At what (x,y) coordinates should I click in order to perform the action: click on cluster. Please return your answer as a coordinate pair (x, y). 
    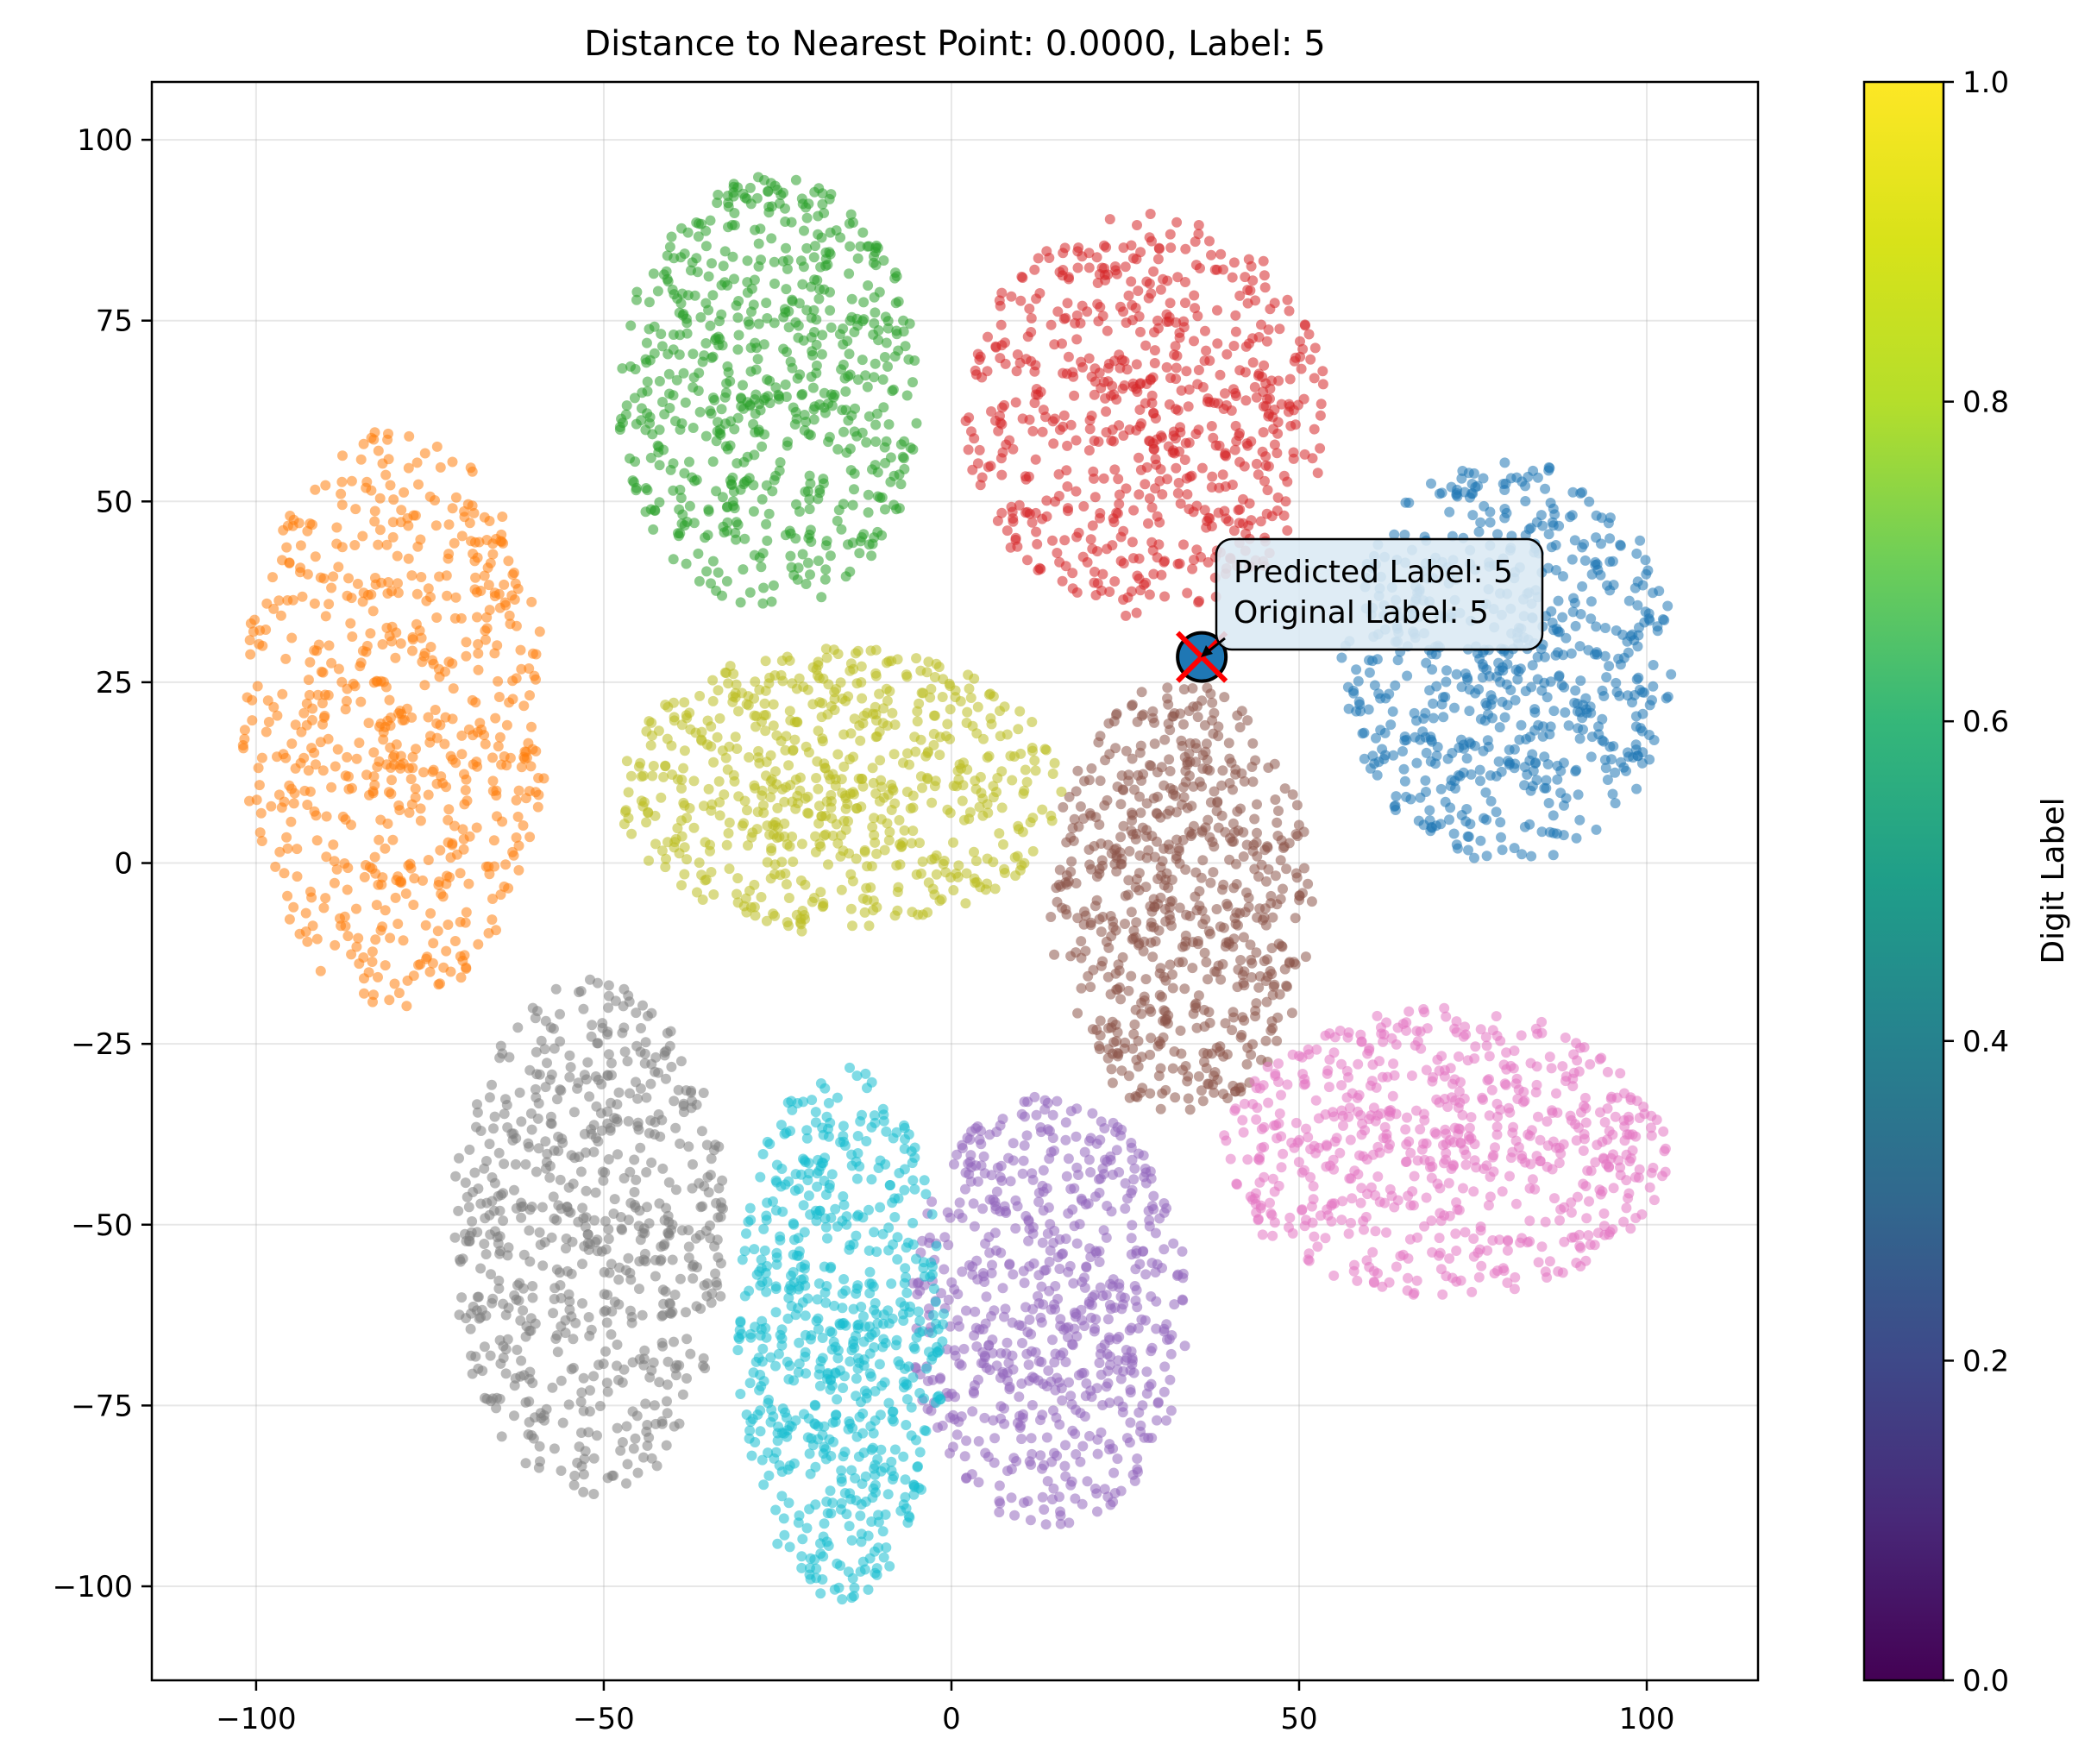
    Looking at the image, I should click on (1445, 1151).